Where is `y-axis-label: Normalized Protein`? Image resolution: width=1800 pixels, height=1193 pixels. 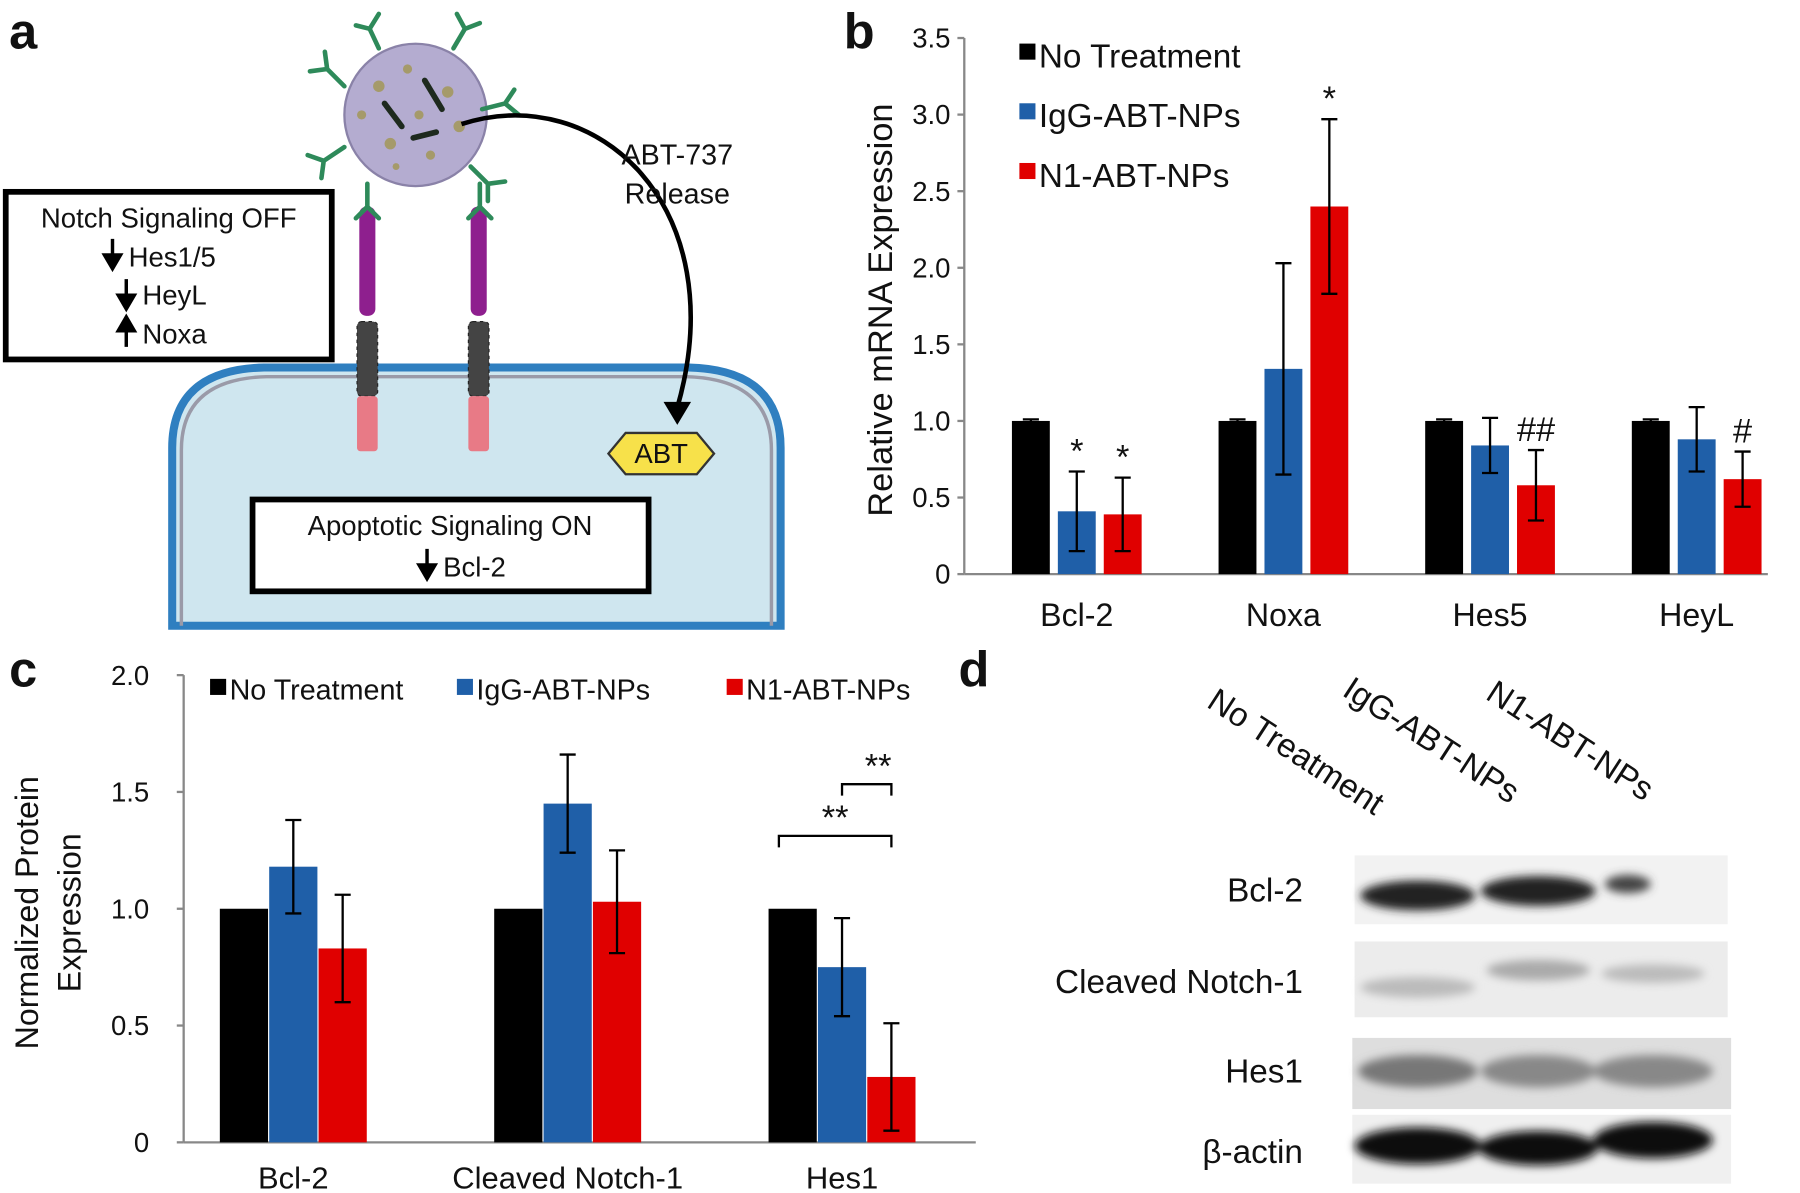 y-axis-label: Normalized Protein is located at coordinates (27, 912).